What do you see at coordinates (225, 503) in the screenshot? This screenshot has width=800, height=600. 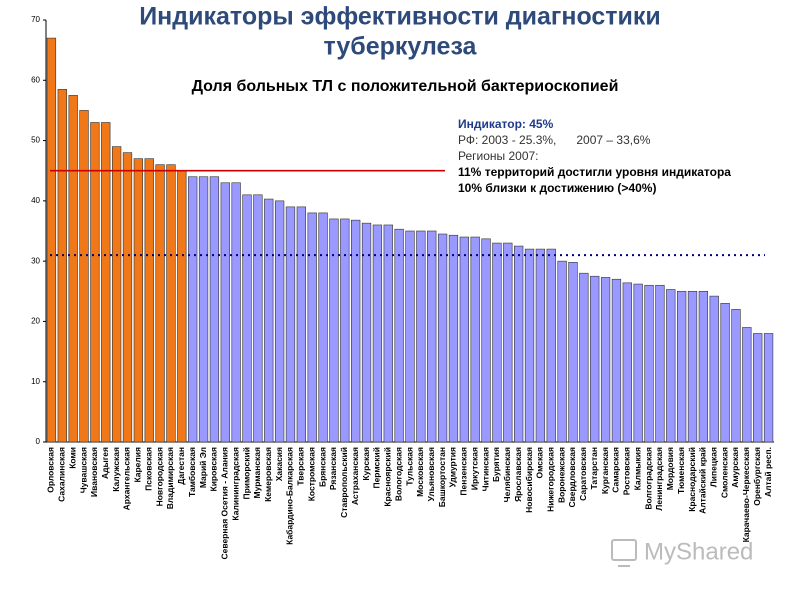 I see `x-tick-label: Северная Осетия - Алания` at bounding box center [225, 503].